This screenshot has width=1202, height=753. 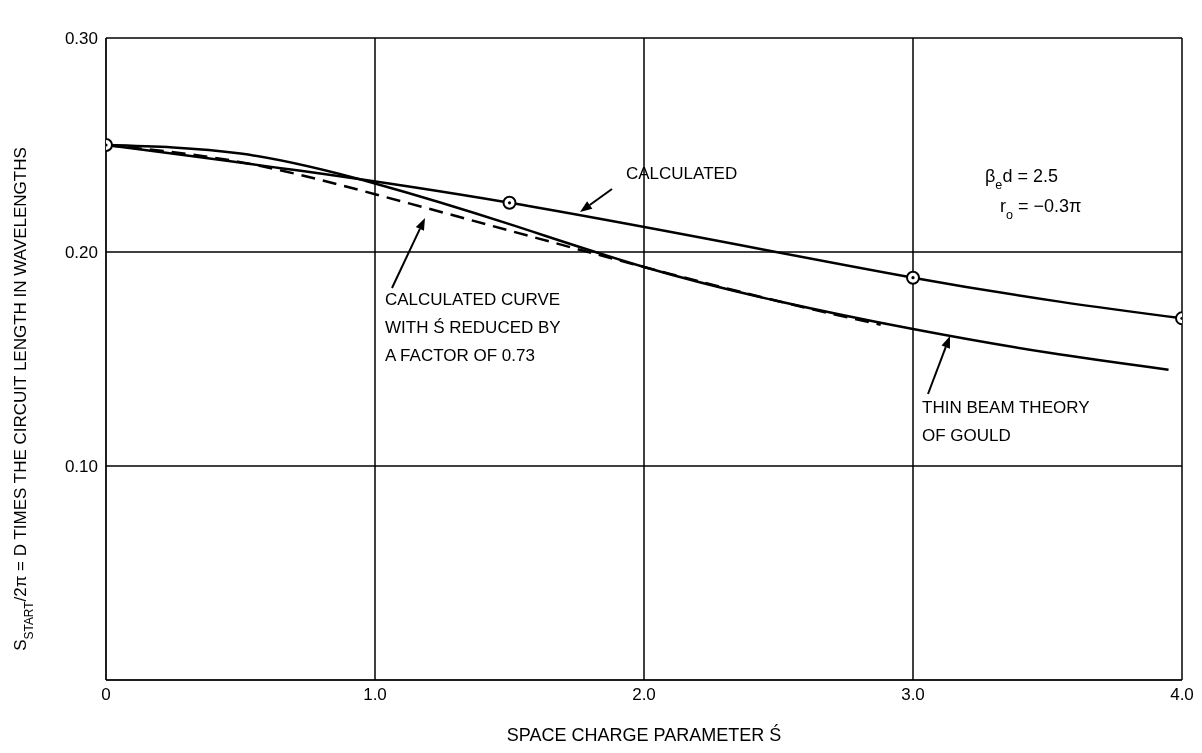 I want to click on y-tick-label: 0.30, so click(x=81, y=39).